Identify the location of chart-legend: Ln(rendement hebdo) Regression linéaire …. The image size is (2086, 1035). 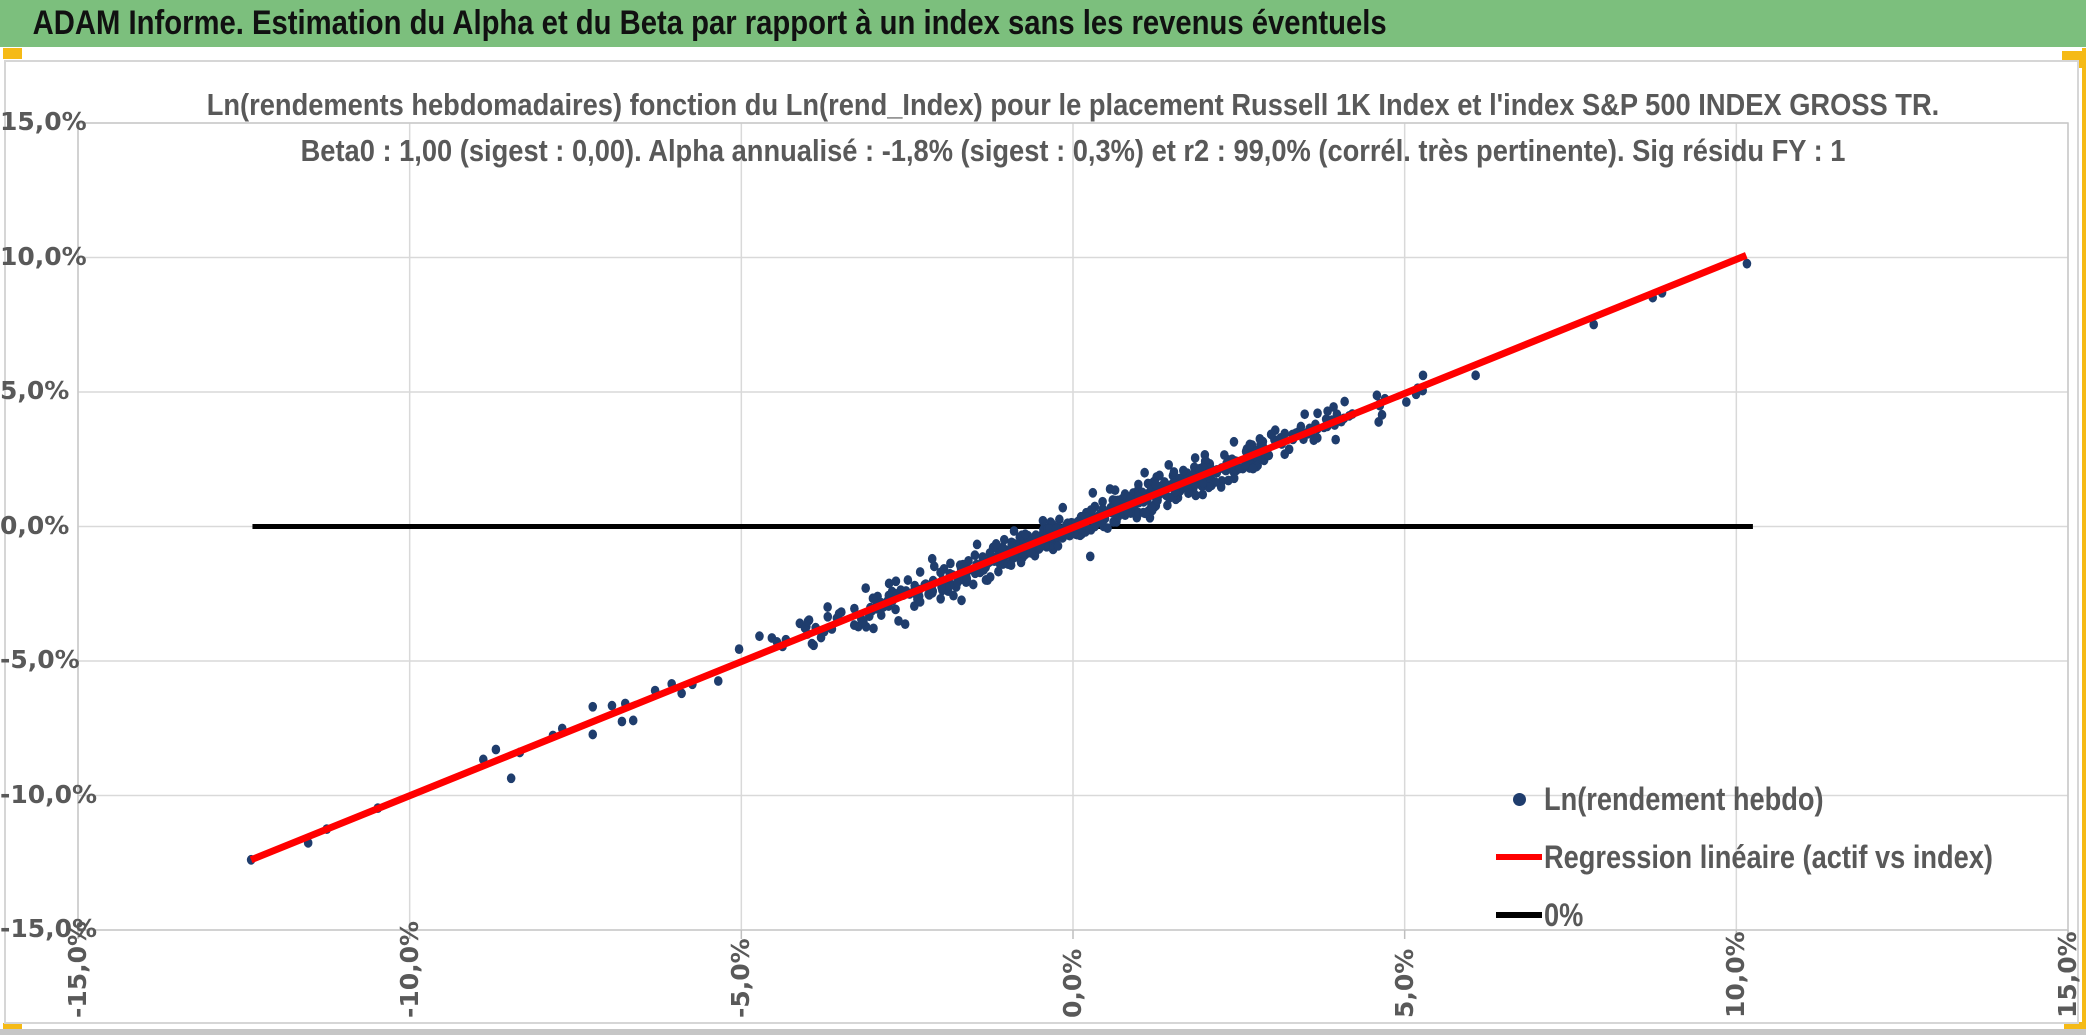
(1783, 867).